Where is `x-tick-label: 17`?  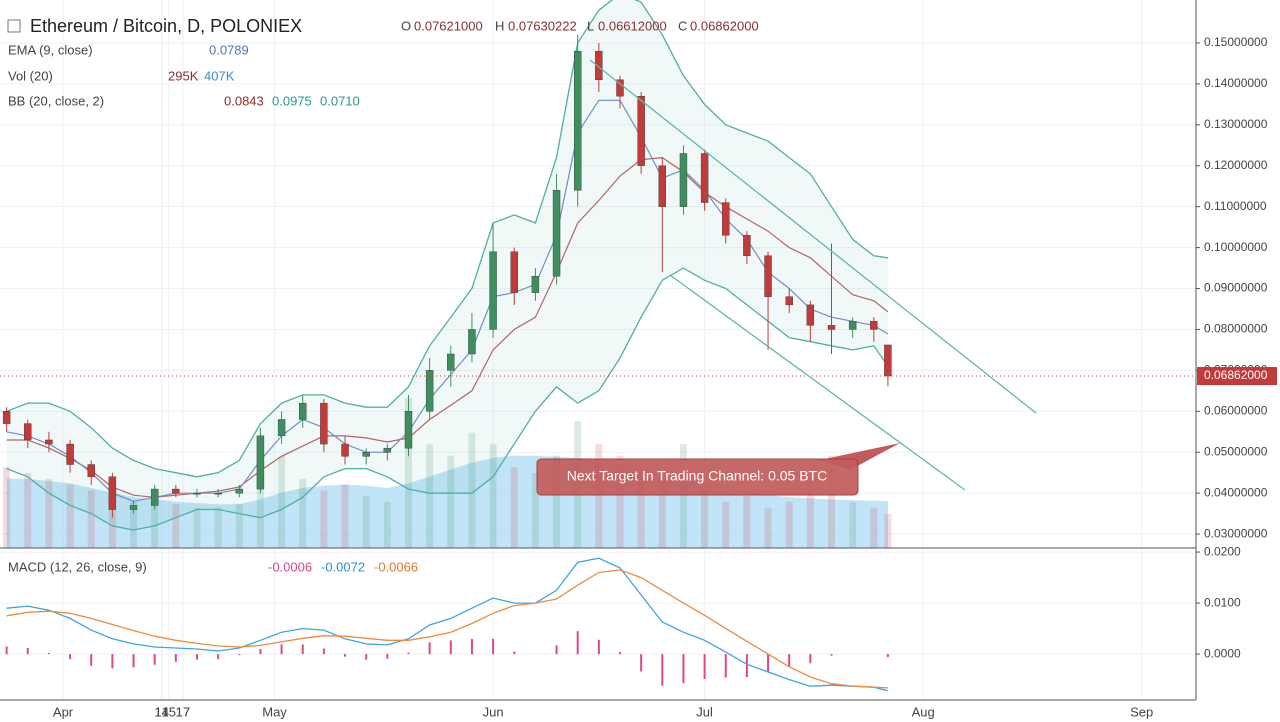
x-tick-label: 17 is located at coordinates (183, 711).